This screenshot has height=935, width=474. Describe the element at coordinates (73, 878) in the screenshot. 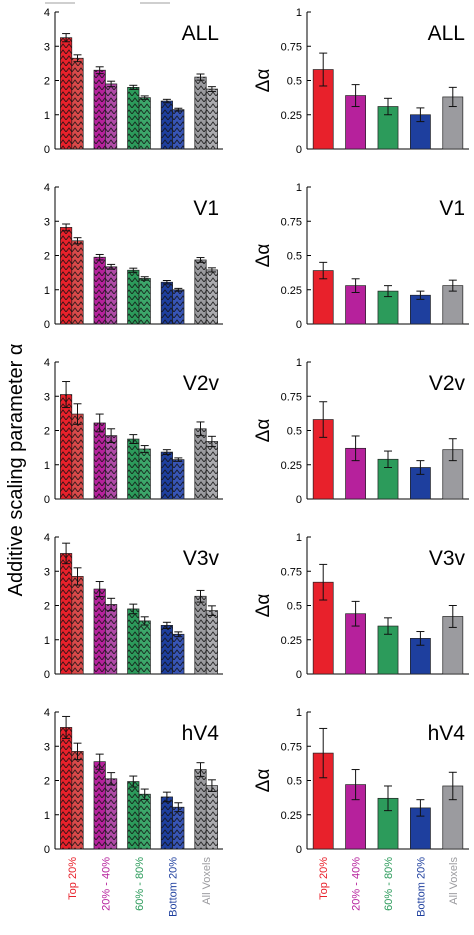

I see `category-label-left: Top 20%` at that location.